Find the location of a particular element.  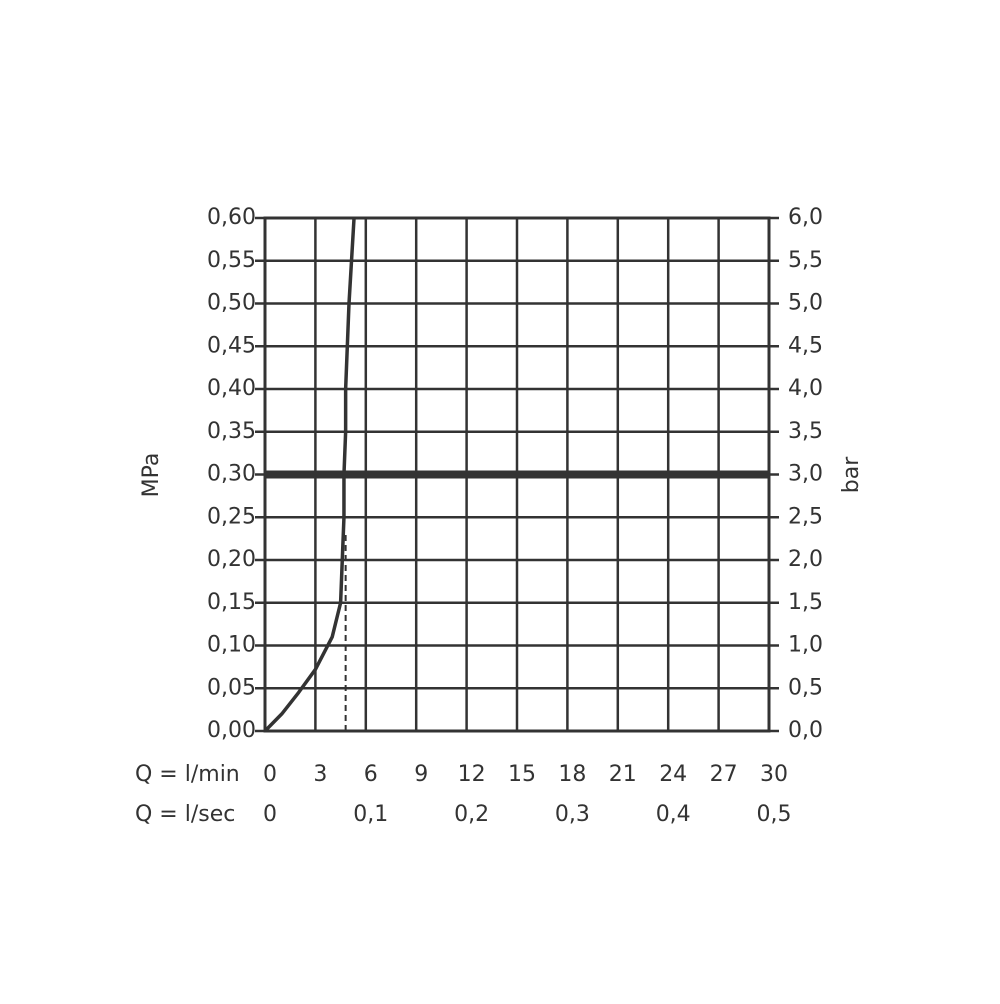

y2-tick-label: 0,0 is located at coordinates (805, 730).